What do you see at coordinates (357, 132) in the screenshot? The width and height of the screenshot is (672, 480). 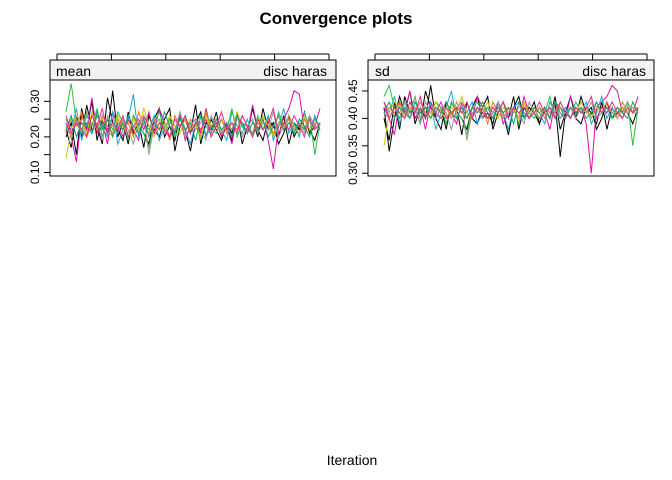 I see `panel-sd-y-axis: 0.30 0.35 0.40 0.45` at bounding box center [357, 132].